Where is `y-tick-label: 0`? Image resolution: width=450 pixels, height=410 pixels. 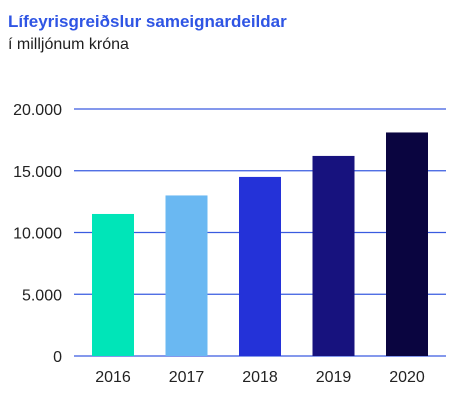
y-tick-label: 0 is located at coordinates (57, 357).